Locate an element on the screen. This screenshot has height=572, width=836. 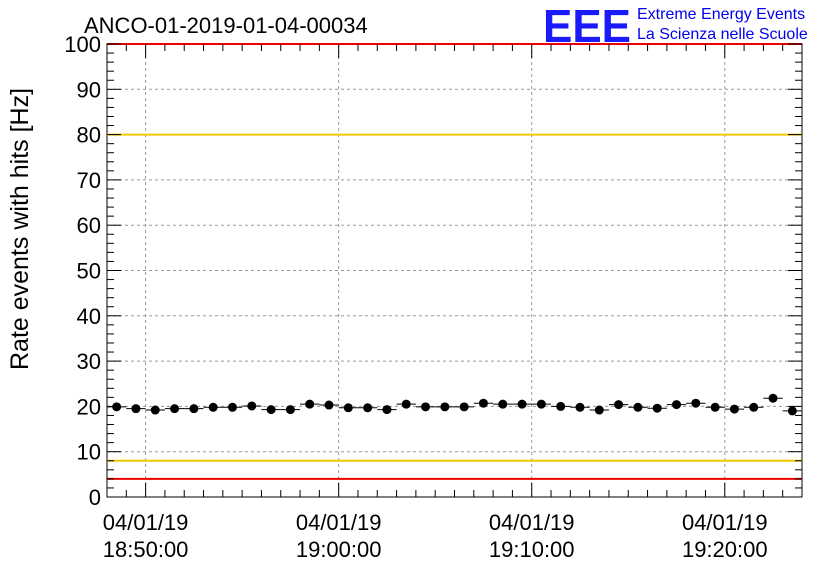
y-tick-label: 100 is located at coordinates (82, 44).